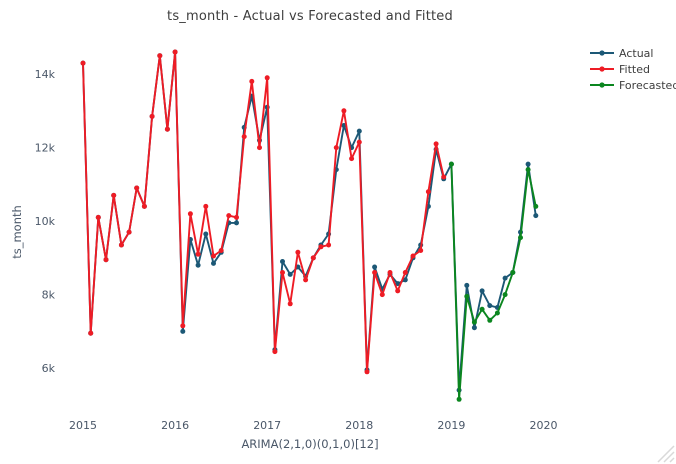  I want to click on x-axis-title: ARIMA(2,1,0)(0,1,0)[12], so click(310, 444).